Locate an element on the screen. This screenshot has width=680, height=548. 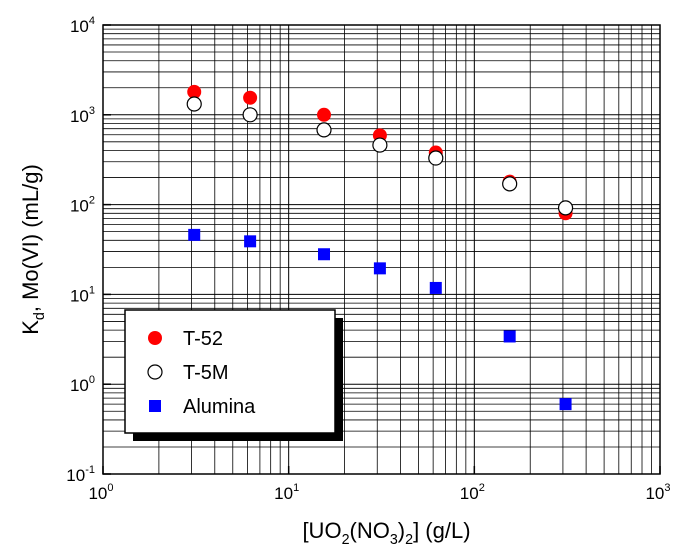
legend-marker-alumina is located at coordinates (155, 406).